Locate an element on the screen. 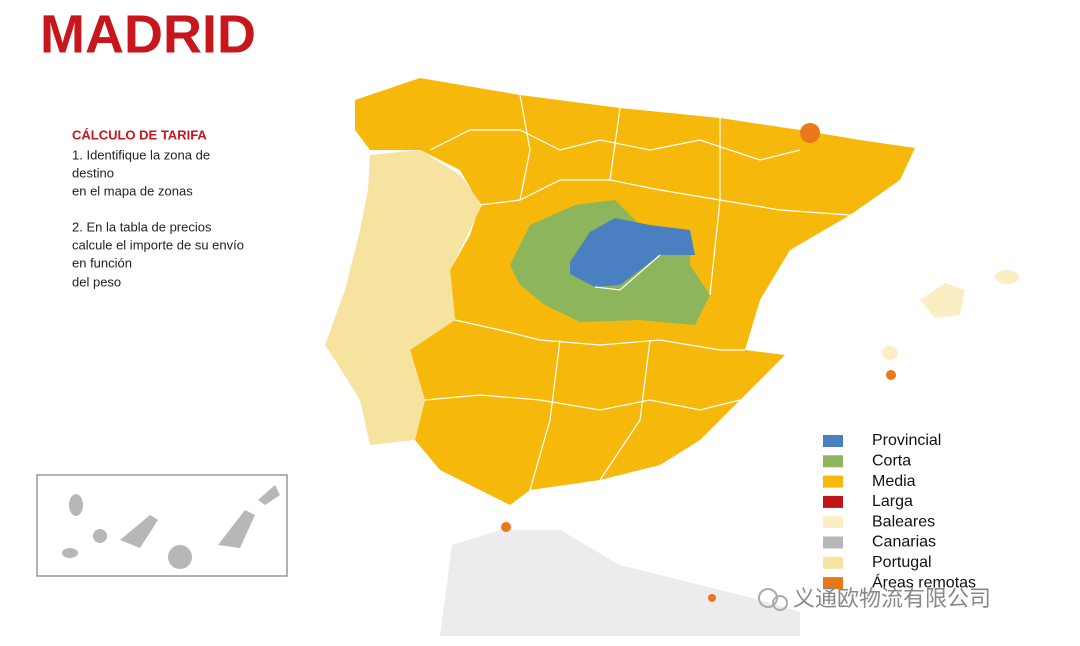 This screenshot has height=646, width=1080. title: MADRID is located at coordinates (148, 34).